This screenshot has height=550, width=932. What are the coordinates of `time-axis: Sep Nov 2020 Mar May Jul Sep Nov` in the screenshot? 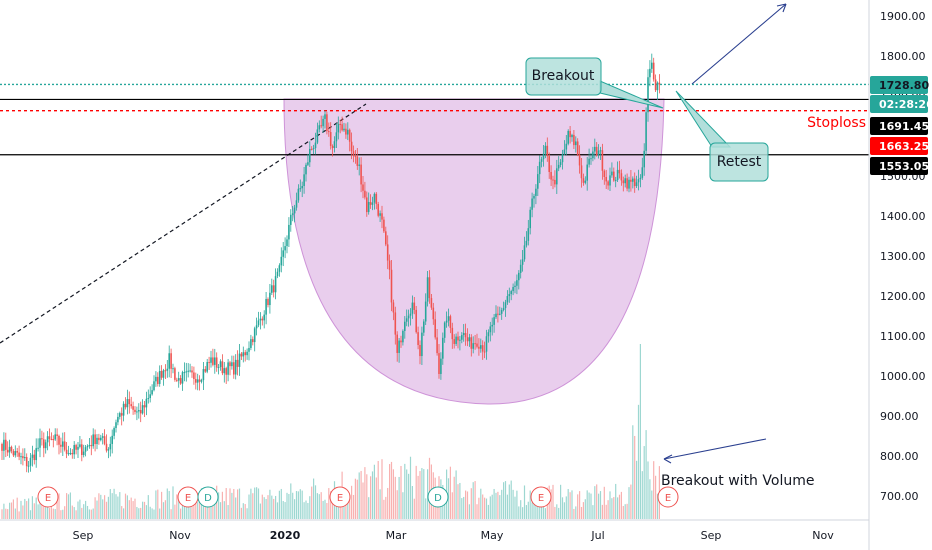 It's located at (454, 535).